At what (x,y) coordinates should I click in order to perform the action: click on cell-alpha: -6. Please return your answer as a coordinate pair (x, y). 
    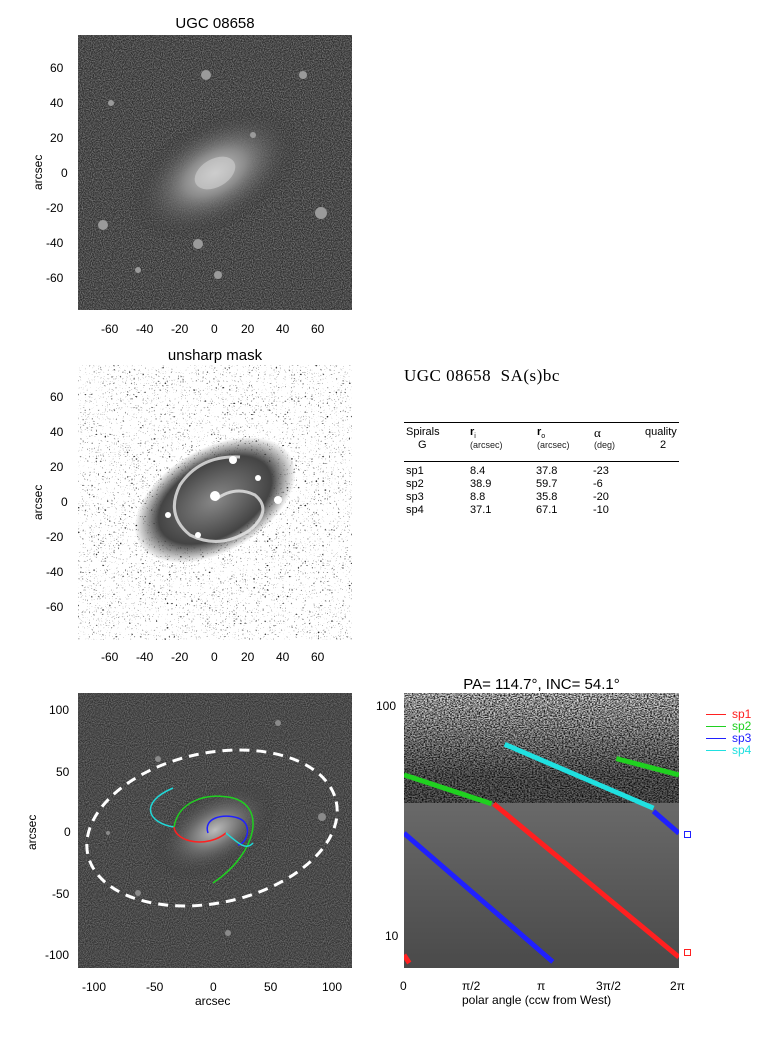
    Looking at the image, I should click on (598, 483).